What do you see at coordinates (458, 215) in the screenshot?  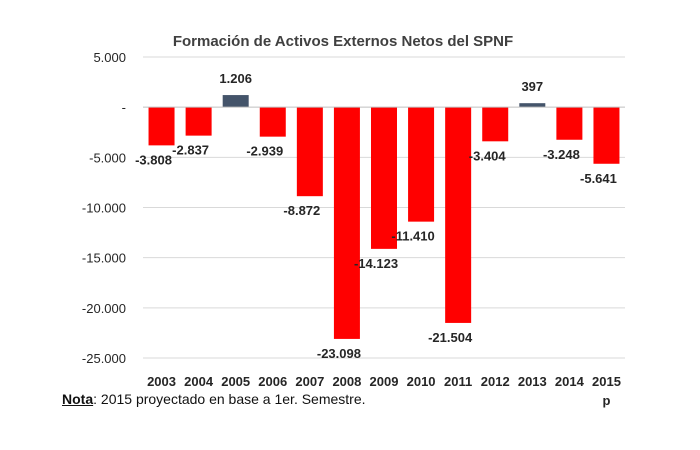 I see `bar-2011` at bounding box center [458, 215].